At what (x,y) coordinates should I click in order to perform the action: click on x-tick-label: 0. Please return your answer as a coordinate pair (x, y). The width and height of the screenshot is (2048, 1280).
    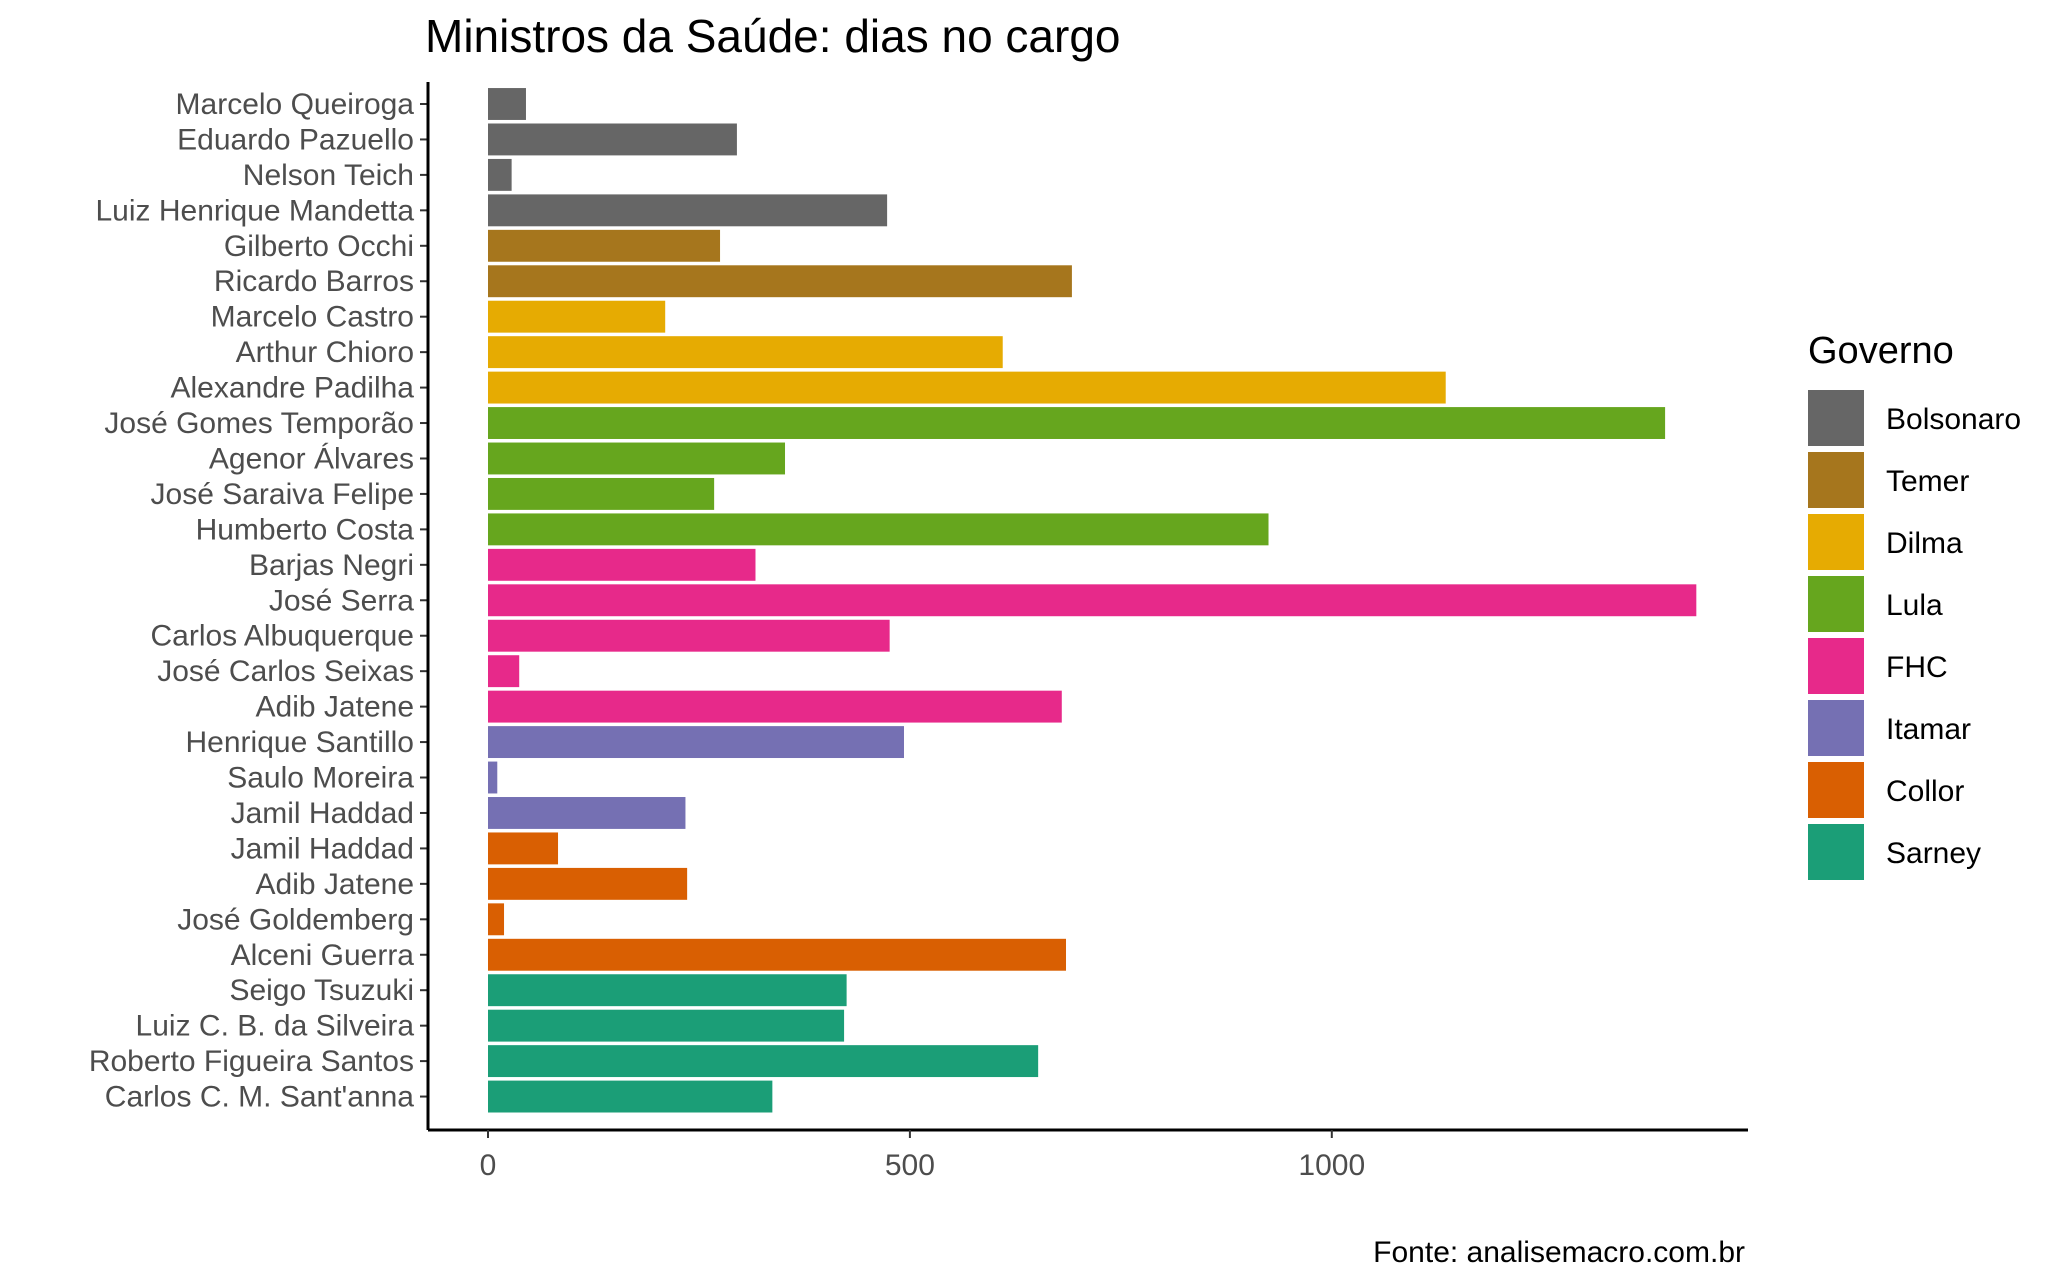
    Looking at the image, I should click on (488, 1165).